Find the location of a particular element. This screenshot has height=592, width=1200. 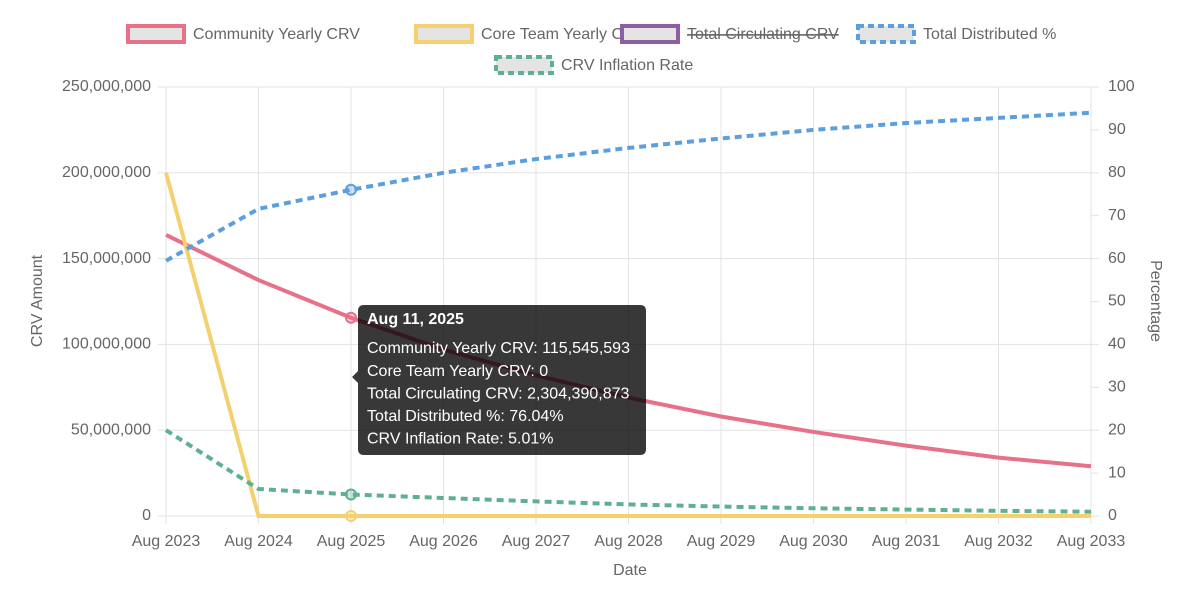

tooltip-line: Community Yearly CRV: 115,545,593 is located at coordinates (498, 348).